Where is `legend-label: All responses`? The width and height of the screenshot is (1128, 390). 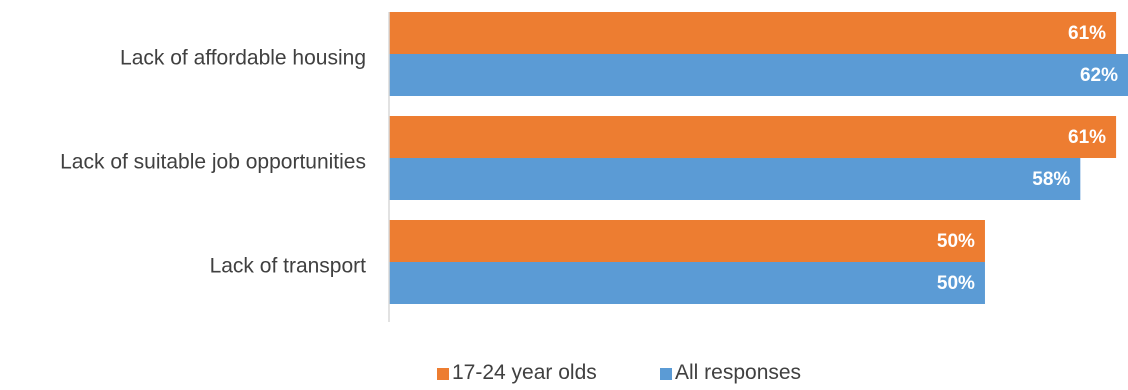
legend-label: All responses is located at coordinates (738, 372).